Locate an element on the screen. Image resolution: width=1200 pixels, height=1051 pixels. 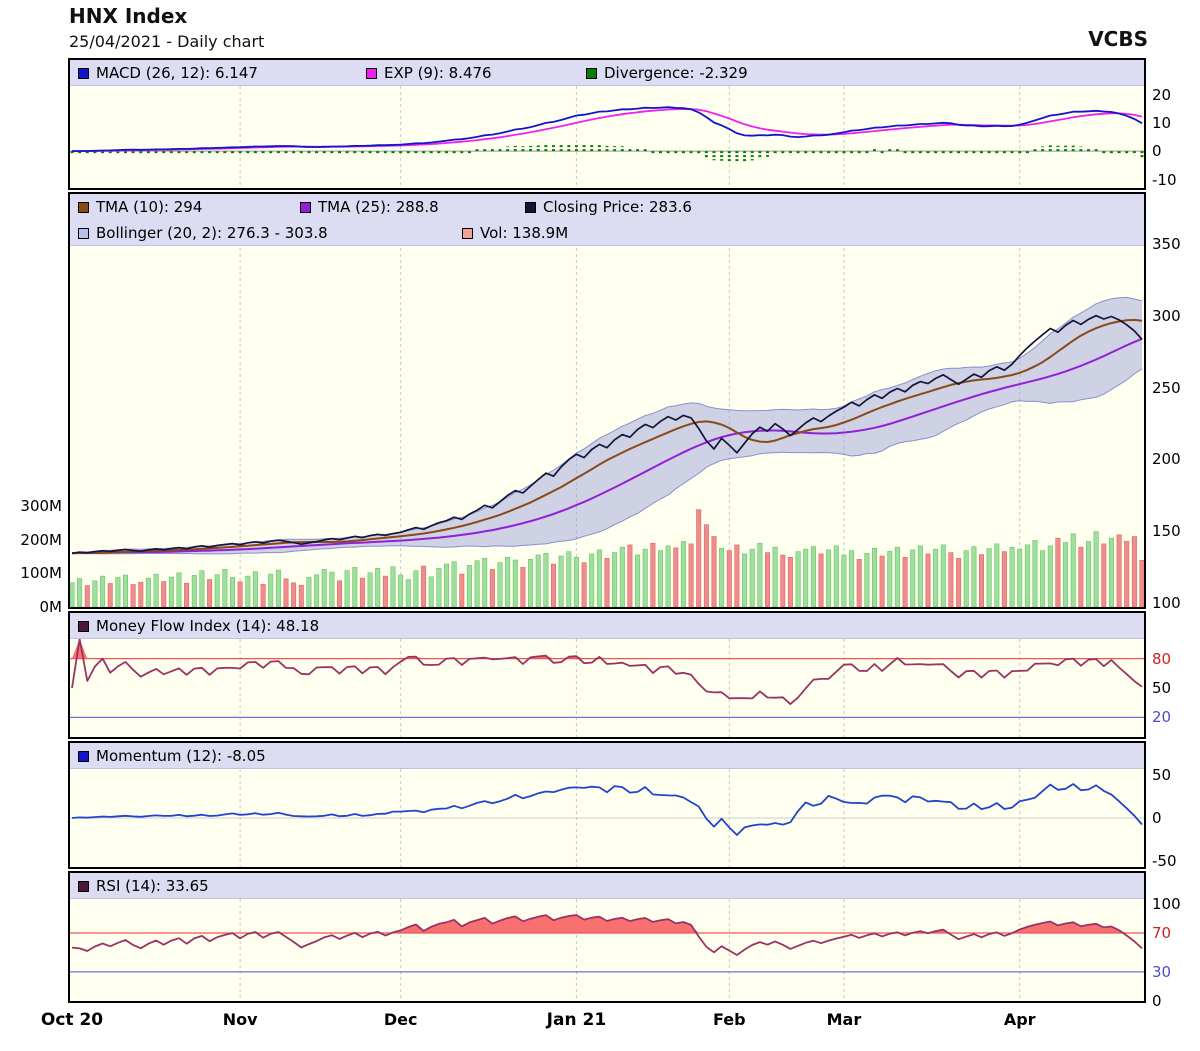
mfi-legend-swatch is located at coordinates (83, 626).